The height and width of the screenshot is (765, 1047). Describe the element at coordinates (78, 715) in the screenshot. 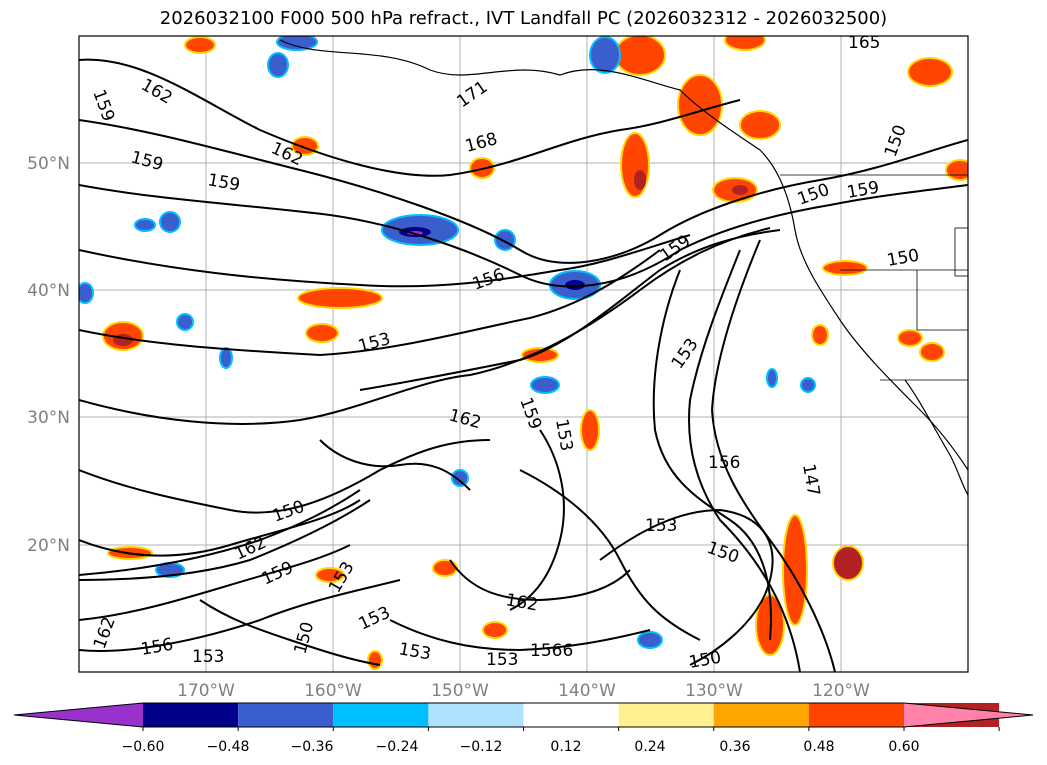

I see `colorbar-extend-low` at that location.